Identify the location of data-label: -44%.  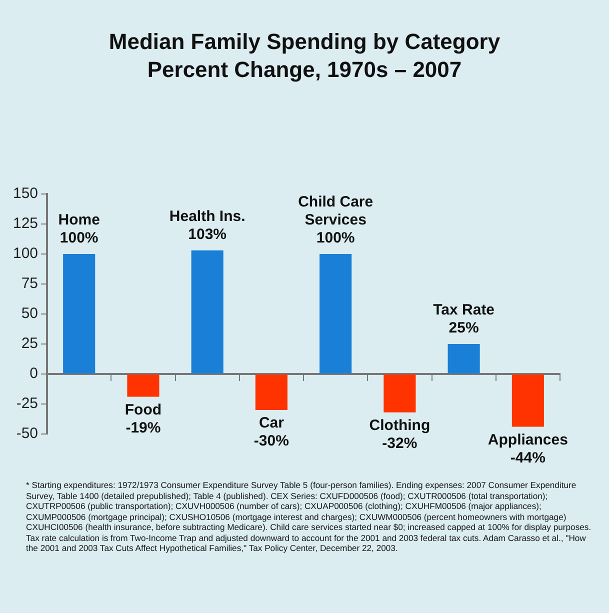
(528, 457).